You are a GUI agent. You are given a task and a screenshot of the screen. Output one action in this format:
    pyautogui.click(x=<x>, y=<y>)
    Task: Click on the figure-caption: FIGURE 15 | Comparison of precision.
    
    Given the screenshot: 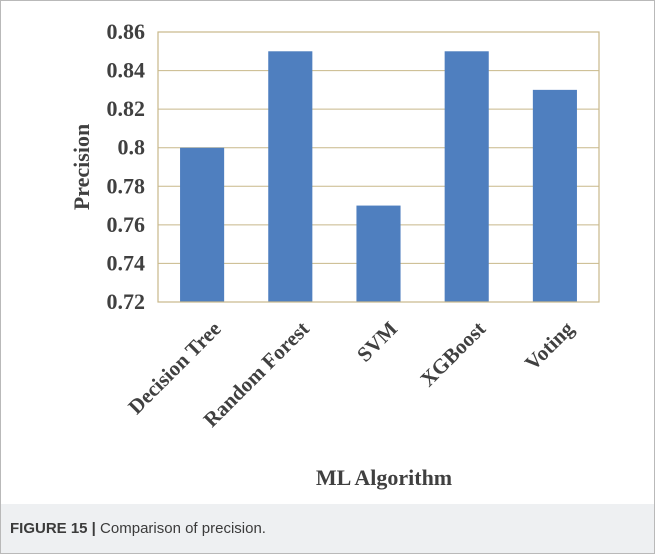 What is the action you would take?
    pyautogui.click(x=138, y=528)
    